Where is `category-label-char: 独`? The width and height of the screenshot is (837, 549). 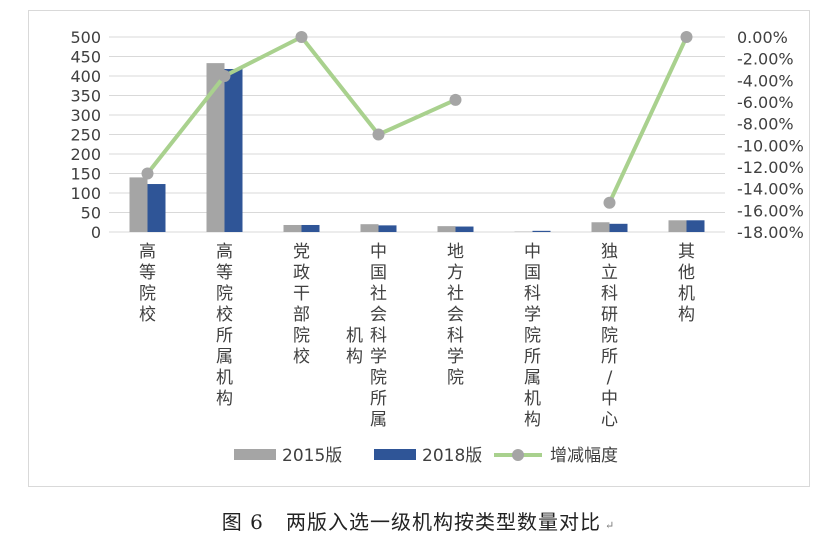
category-label-char: 独 is located at coordinates (609, 252).